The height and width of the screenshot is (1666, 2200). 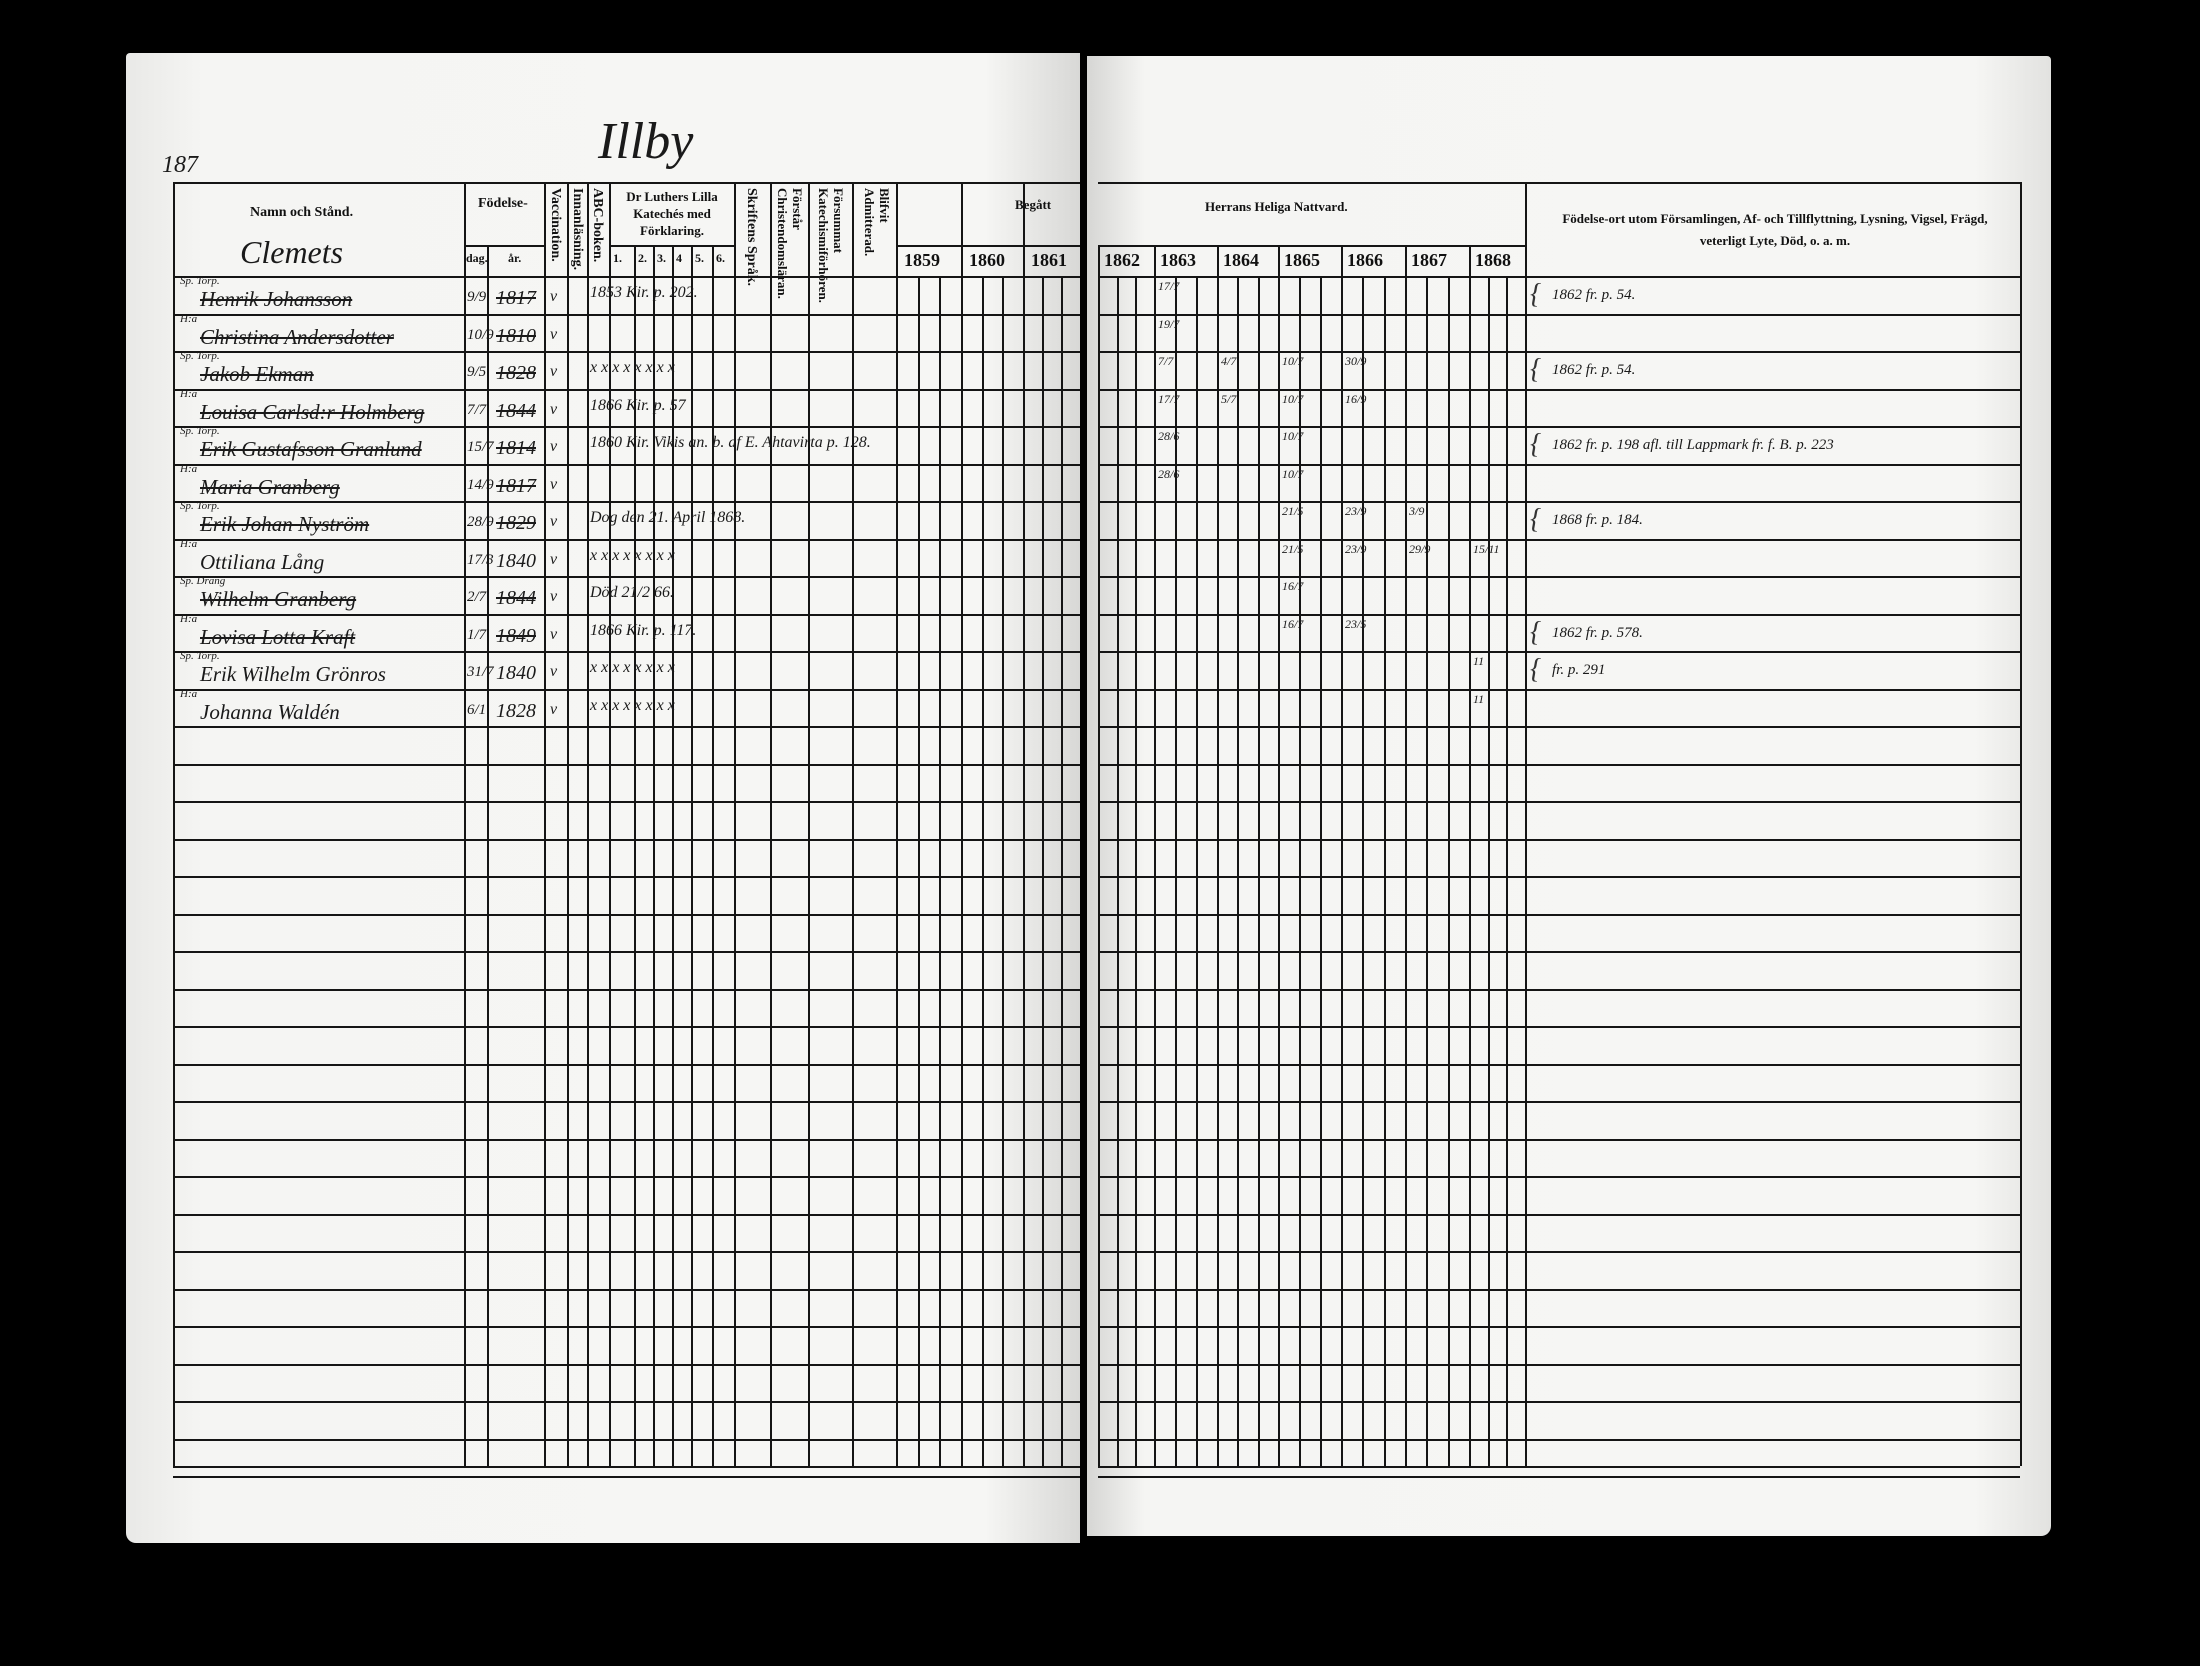 I want to click on entry-name: Louisa Carlsd:r Holmberg, so click(x=312, y=411).